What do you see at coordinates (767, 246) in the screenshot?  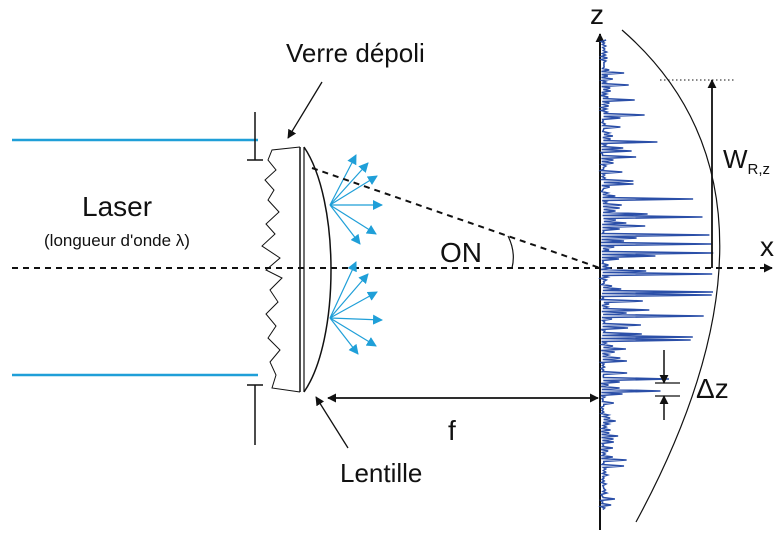 I see `x-axis-label: x` at bounding box center [767, 246].